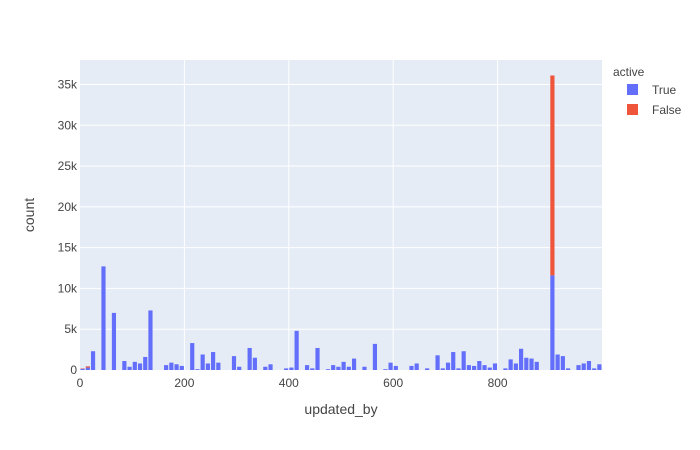 This screenshot has height=450, width=700. What do you see at coordinates (68, 227) in the screenshot?
I see `y-tick-labels: 0 5k 10k 15k 20k 25k 30k 35k` at bounding box center [68, 227].